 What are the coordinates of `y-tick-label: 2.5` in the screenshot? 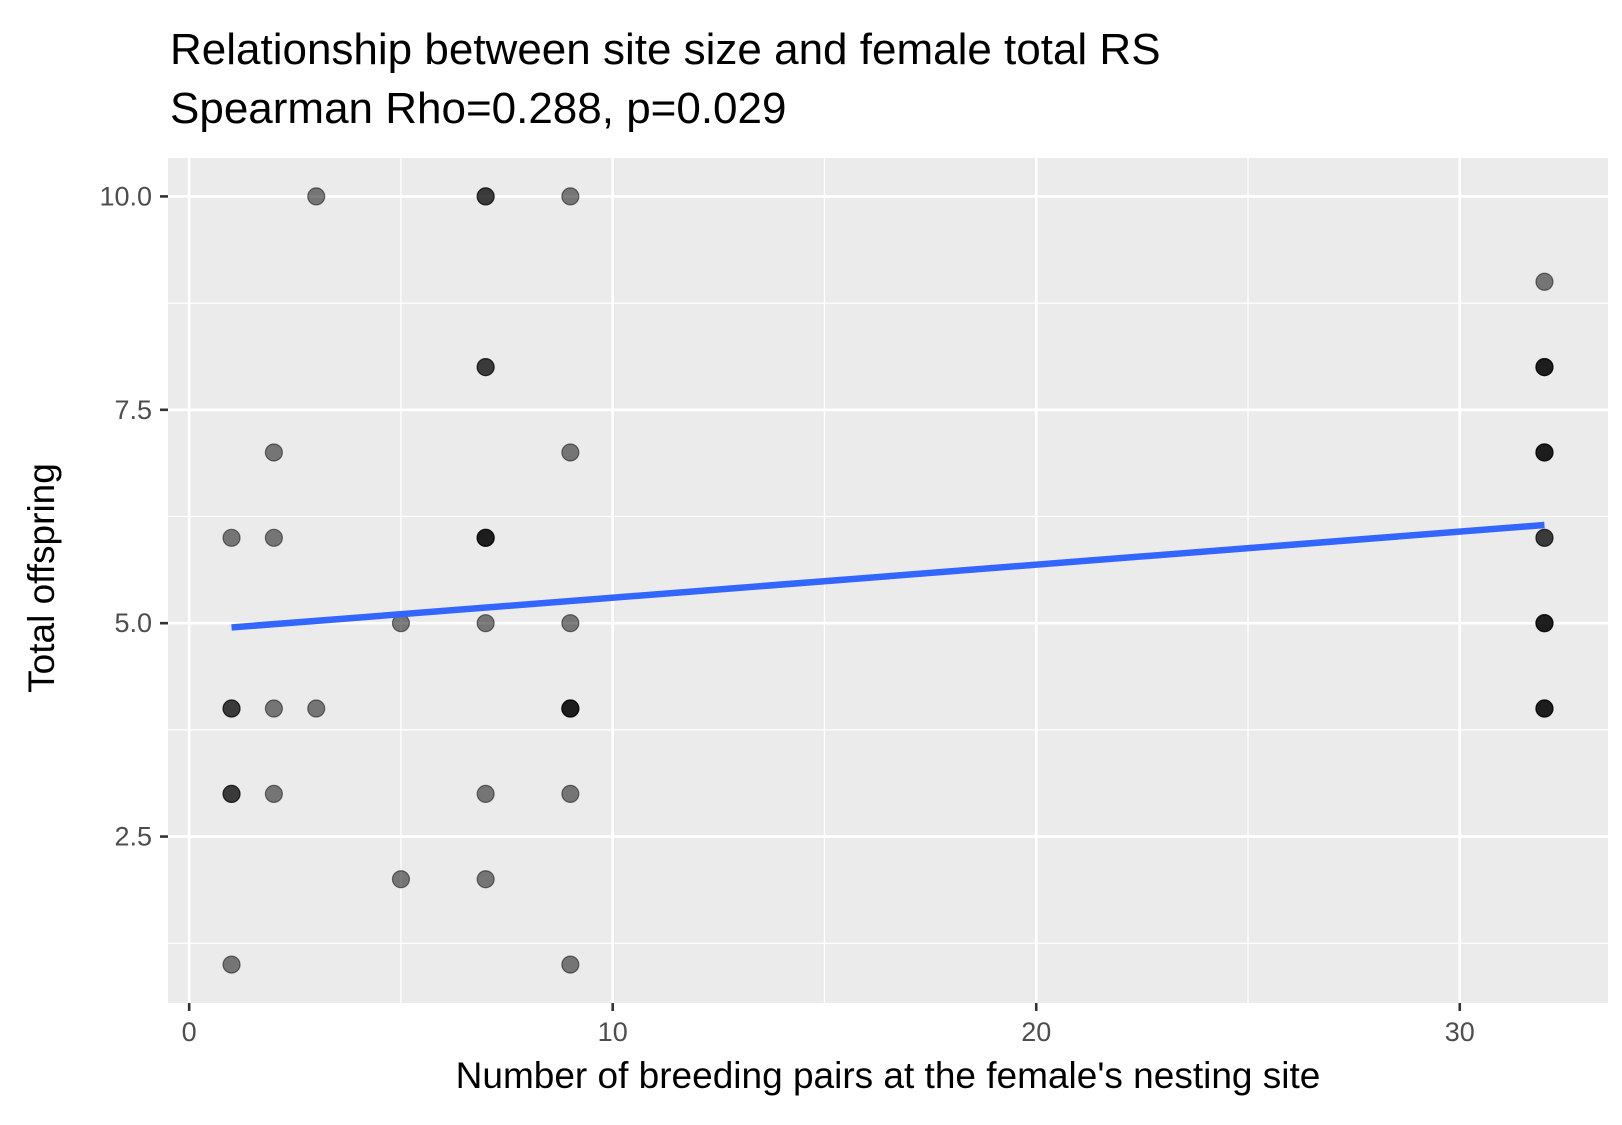 It's located at (133, 837).